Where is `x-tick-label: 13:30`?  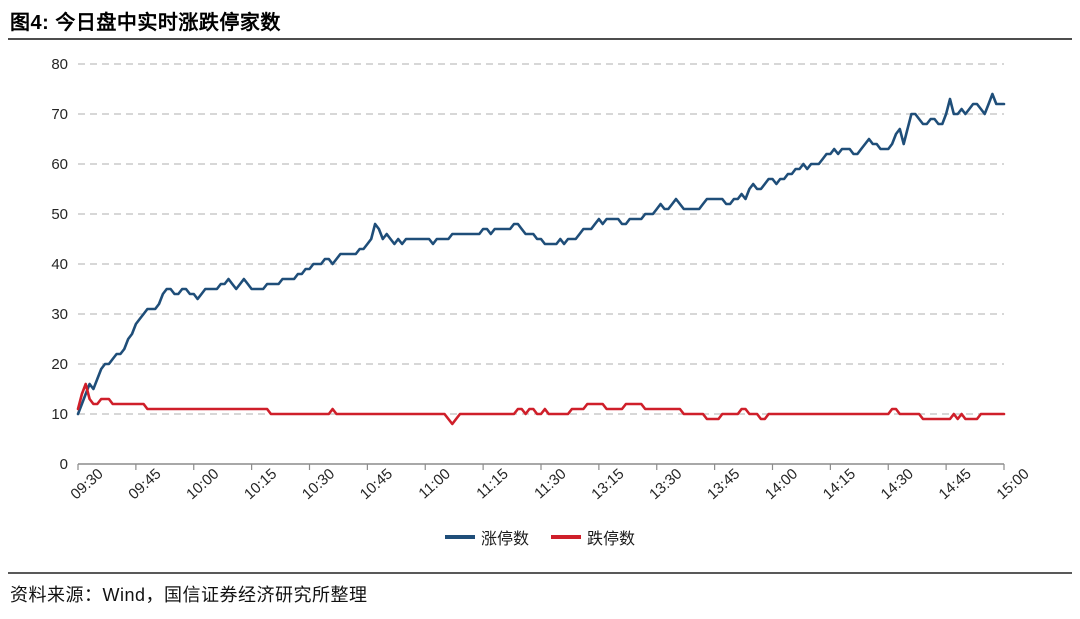
x-tick-label: 13:30 is located at coordinates (665, 484).